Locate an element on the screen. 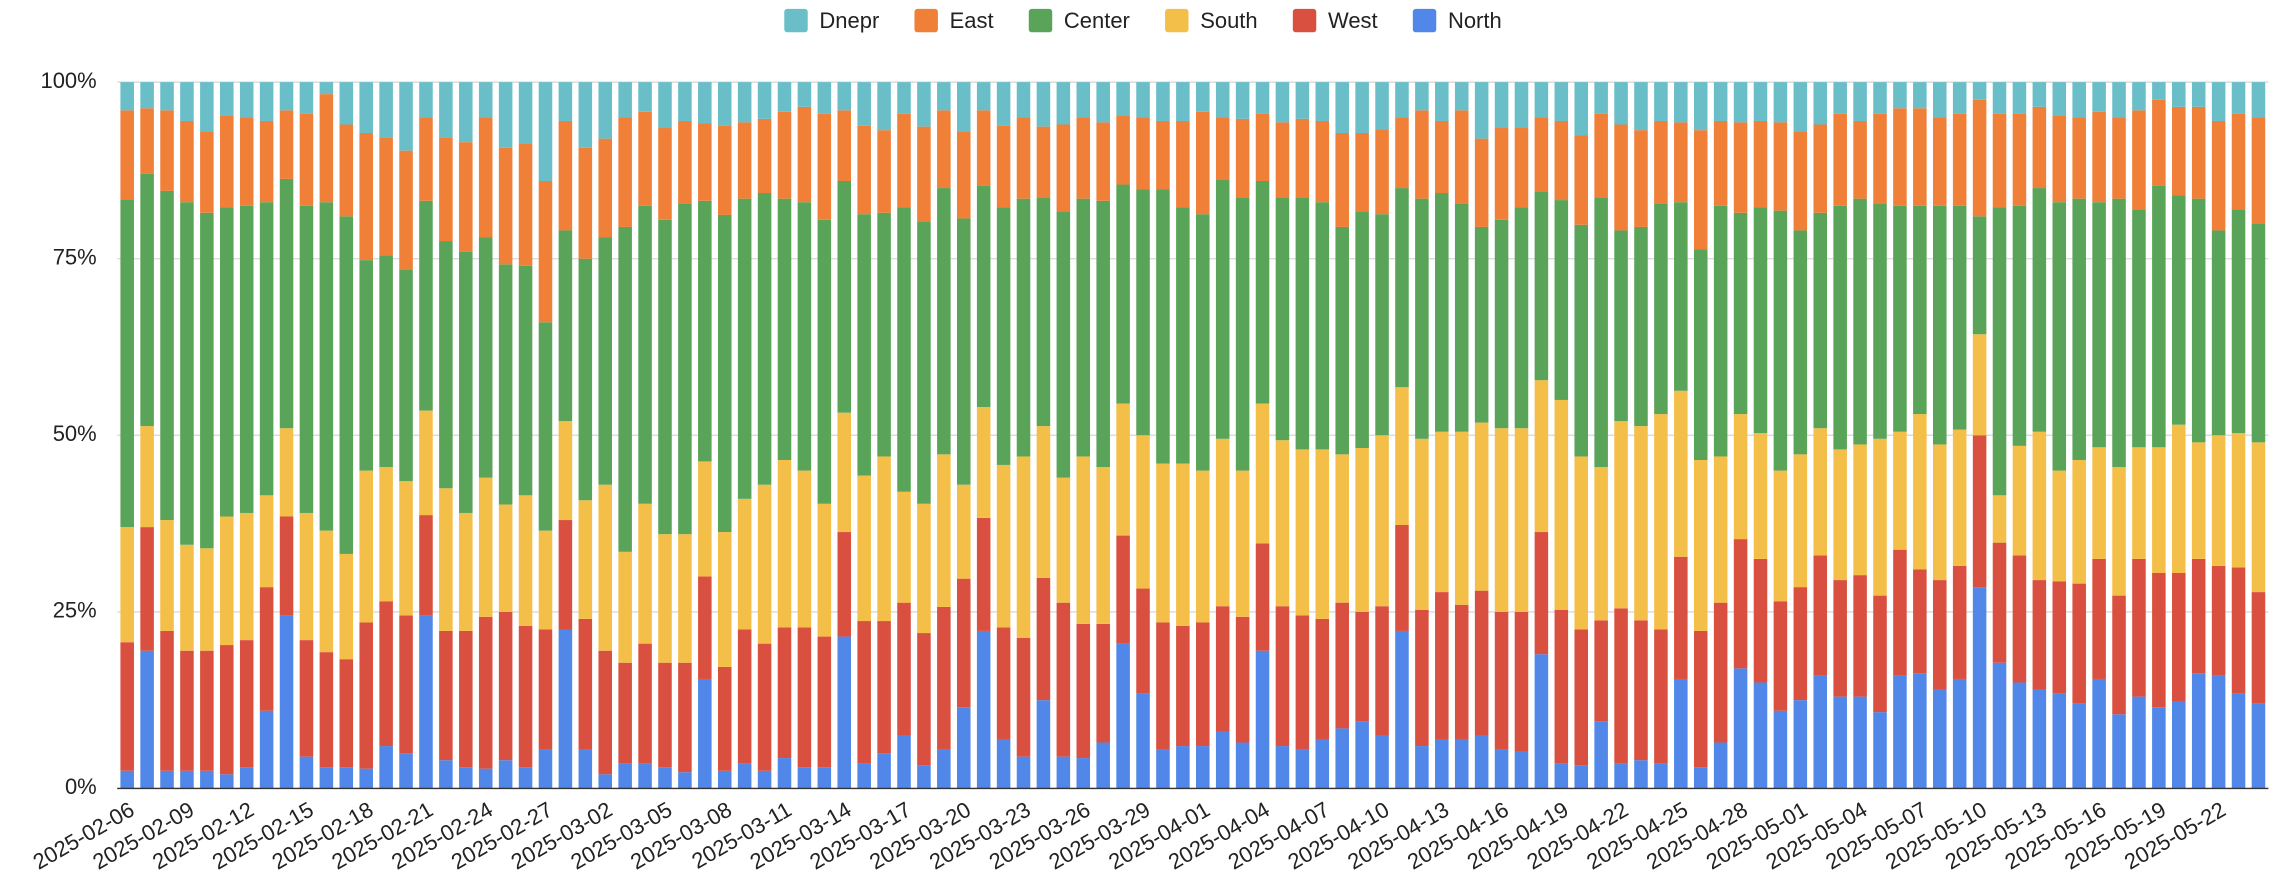  legend-label: East is located at coordinates (972, 20).